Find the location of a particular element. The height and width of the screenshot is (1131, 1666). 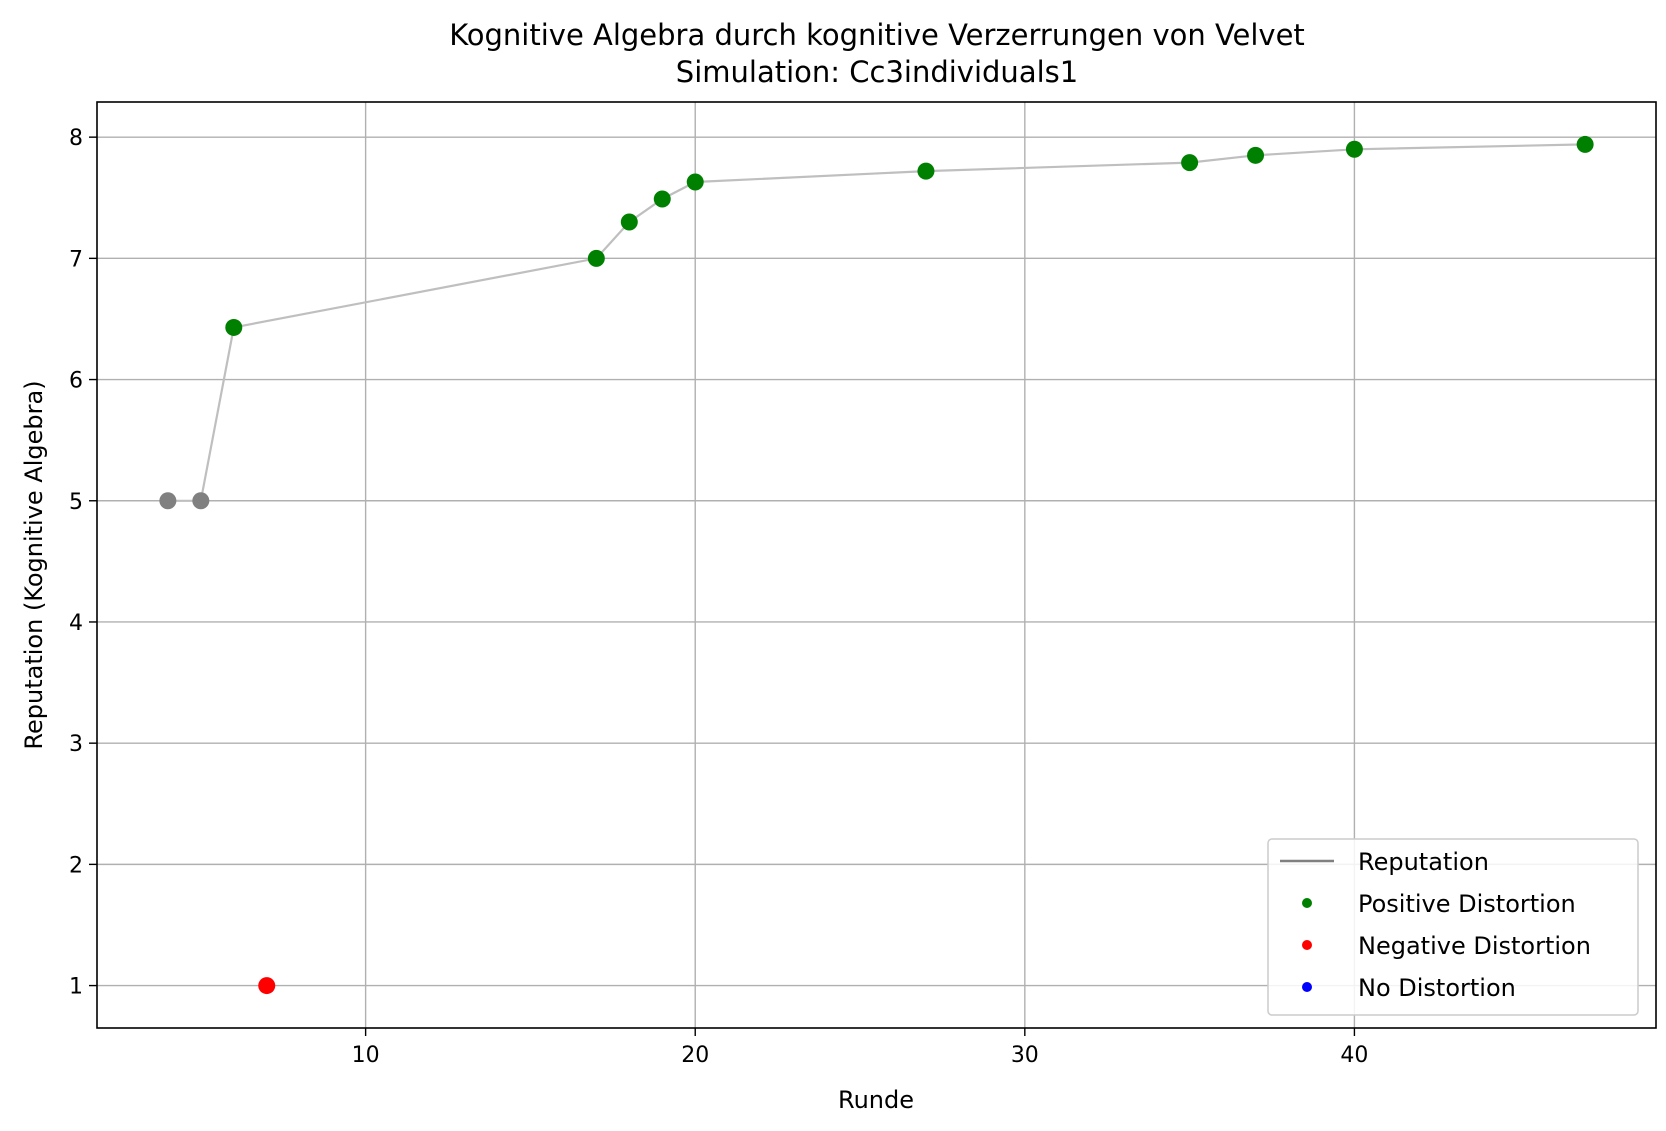

legend-item-no-distortion: No Distortion is located at coordinates (1437, 988).